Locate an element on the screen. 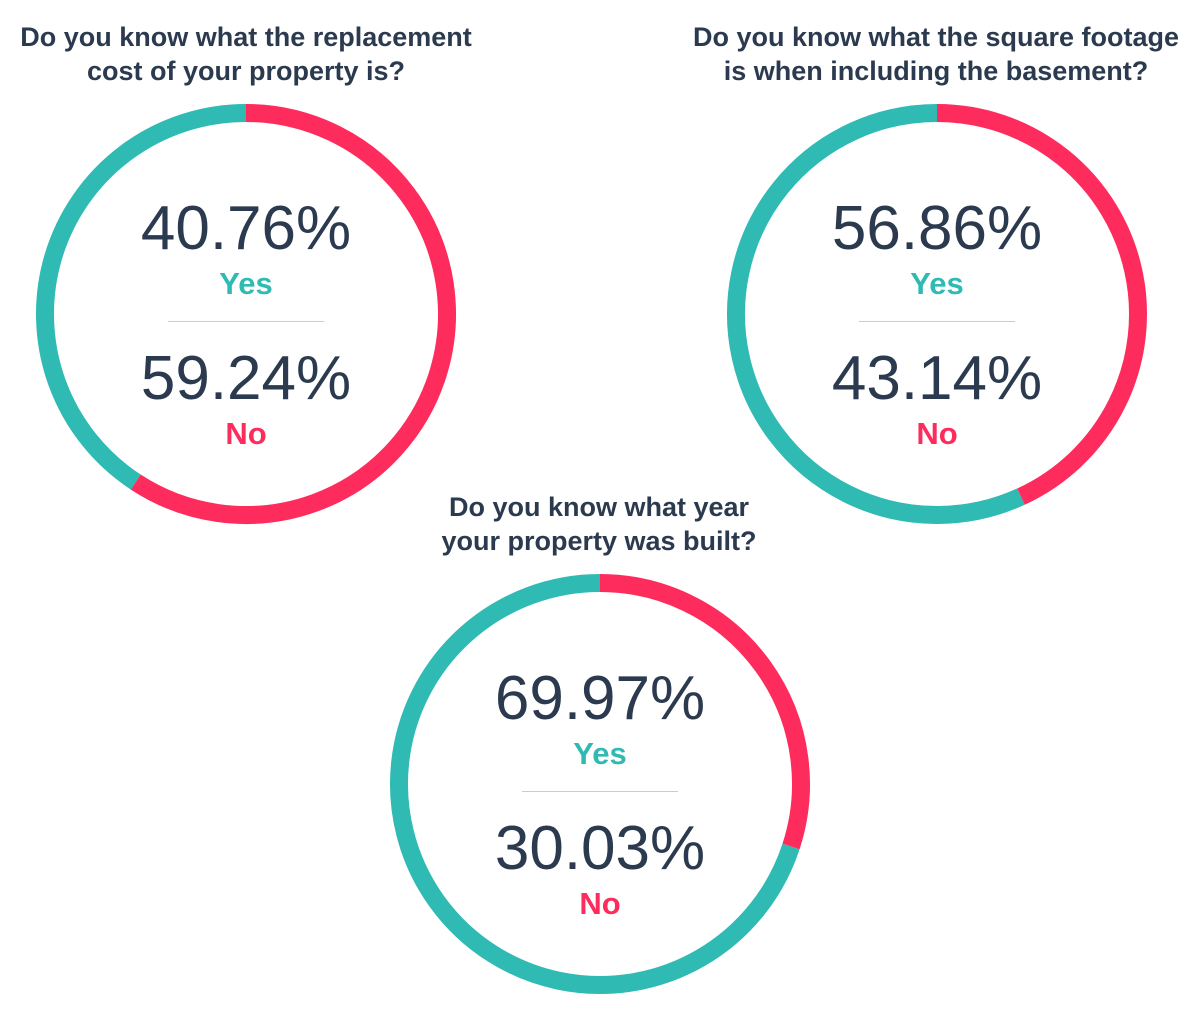  chart-2-slice-yes is located at coordinates (876, 314).